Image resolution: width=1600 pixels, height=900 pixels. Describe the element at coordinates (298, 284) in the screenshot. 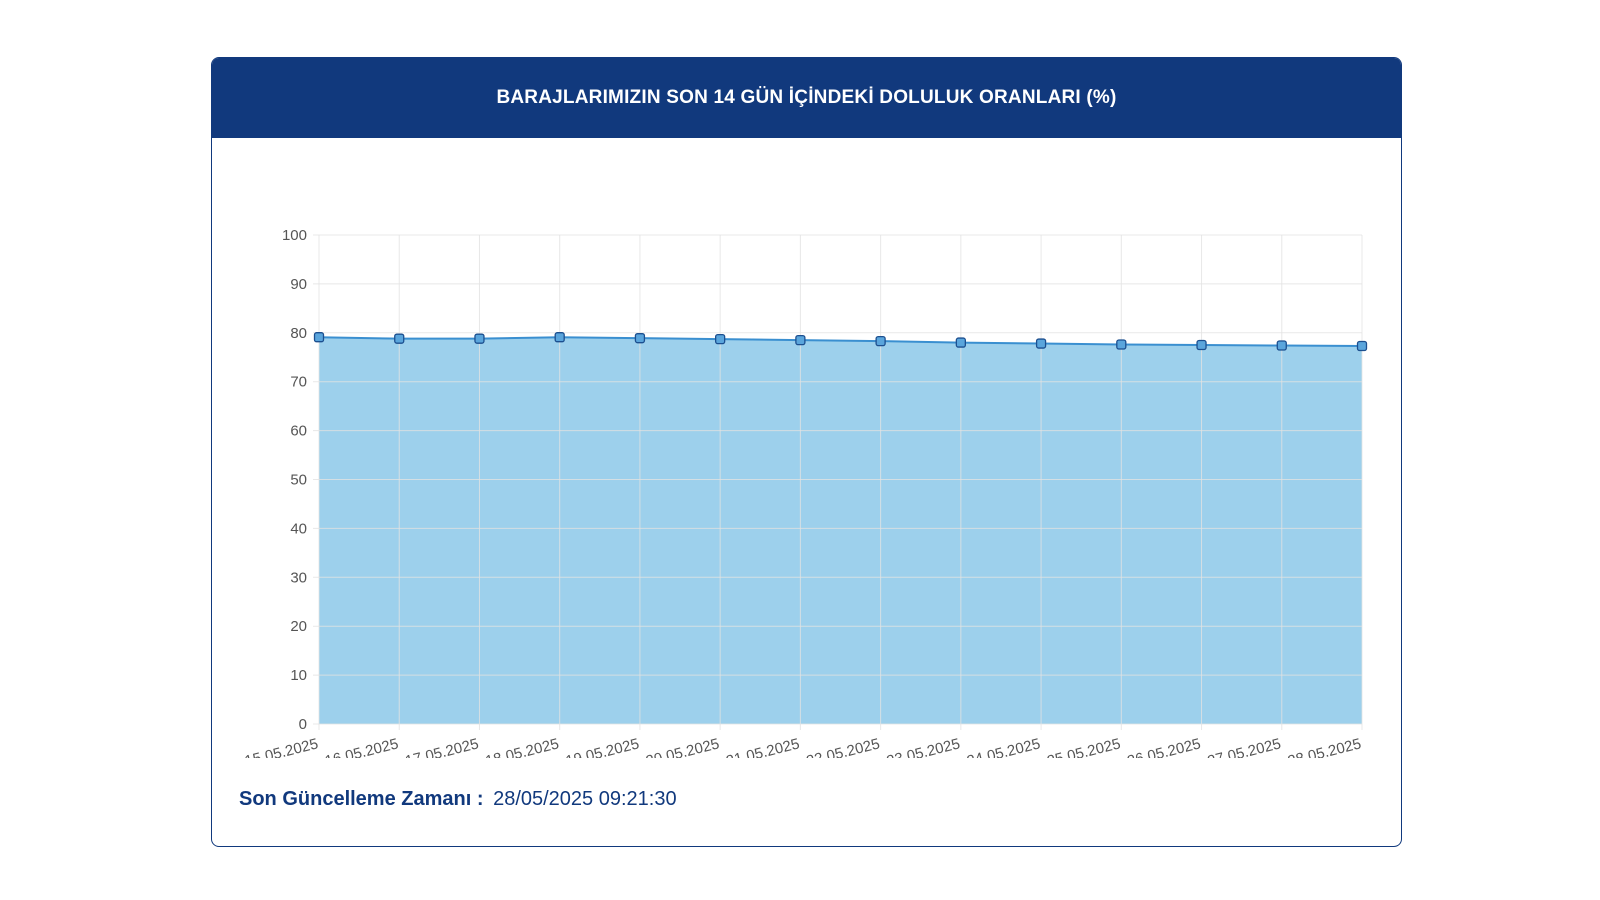

I see `y-tick-label: 90` at that location.